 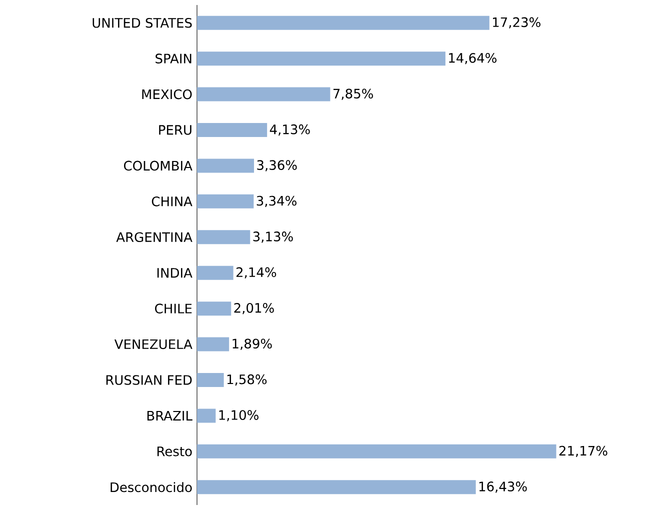 What do you see at coordinates (503, 487) in the screenshot?
I see `data-label: 16,43%` at bounding box center [503, 487].